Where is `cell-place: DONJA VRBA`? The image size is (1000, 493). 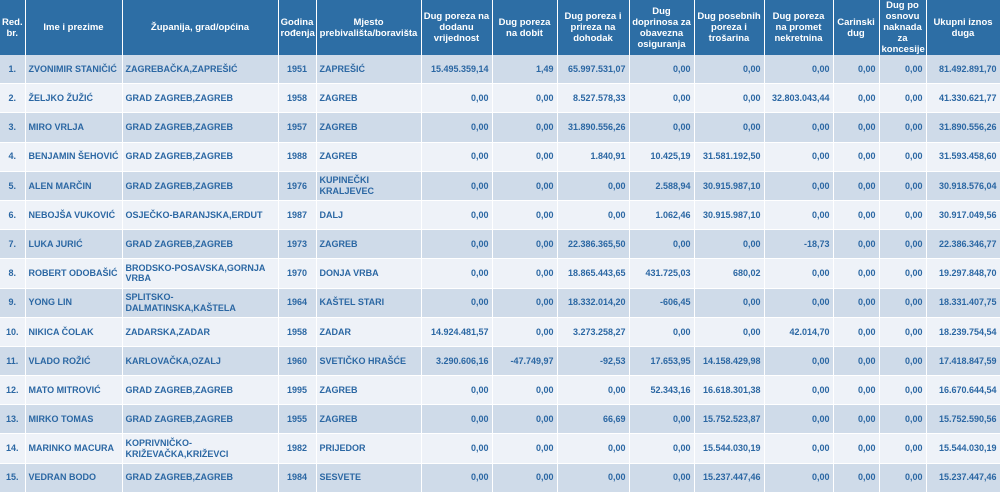 cell-place: DONJA VRBA is located at coordinates (369, 273).